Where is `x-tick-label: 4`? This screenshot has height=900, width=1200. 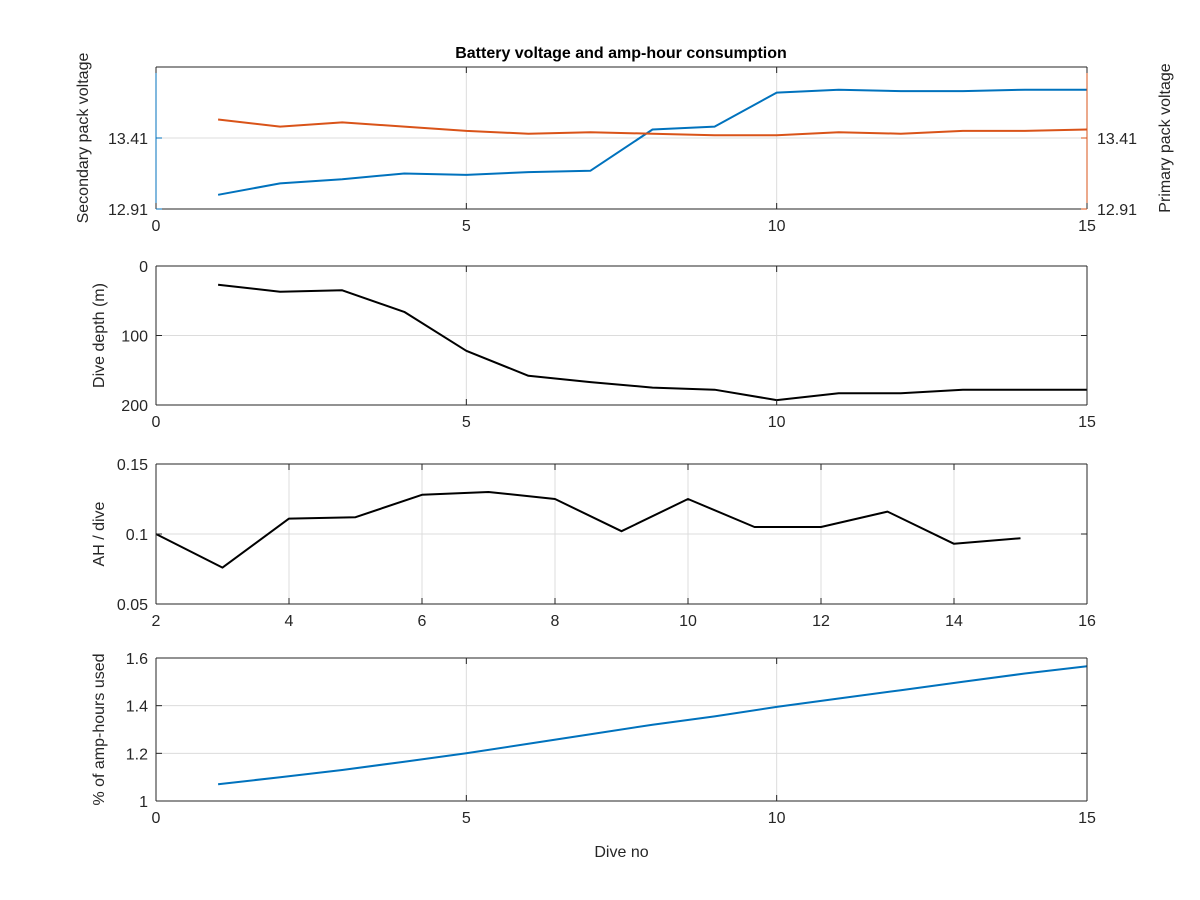
x-tick-label: 4 is located at coordinates (289, 621).